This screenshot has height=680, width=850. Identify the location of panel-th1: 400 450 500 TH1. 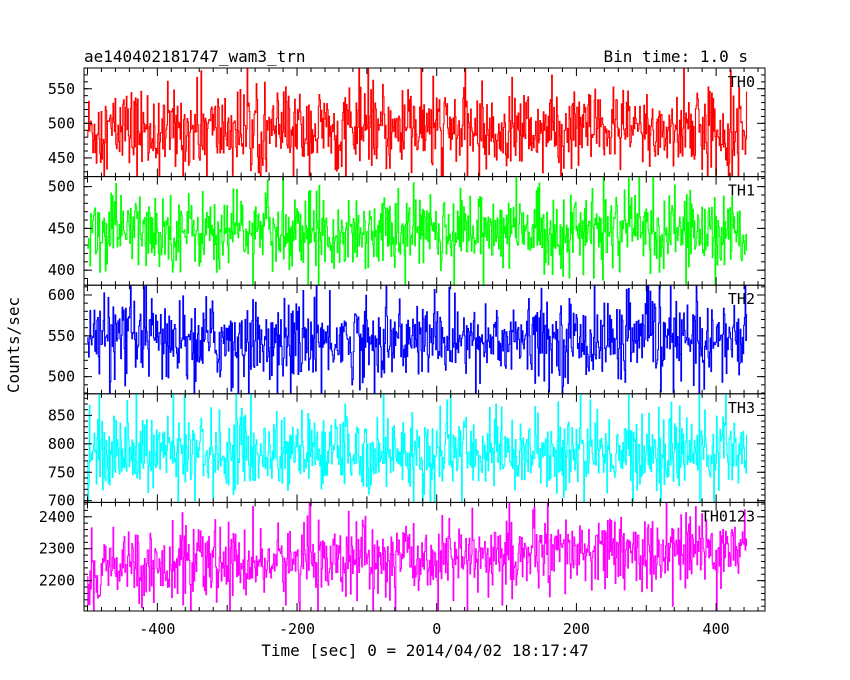
(407, 231).